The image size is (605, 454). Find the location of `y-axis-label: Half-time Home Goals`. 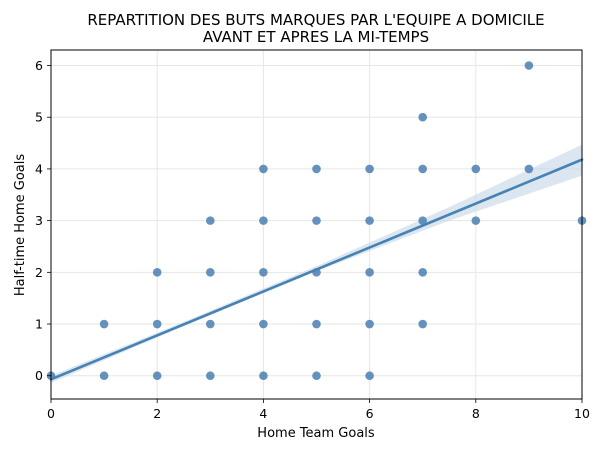

y-axis-label: Half-time Home Goals is located at coordinates (20, 225).